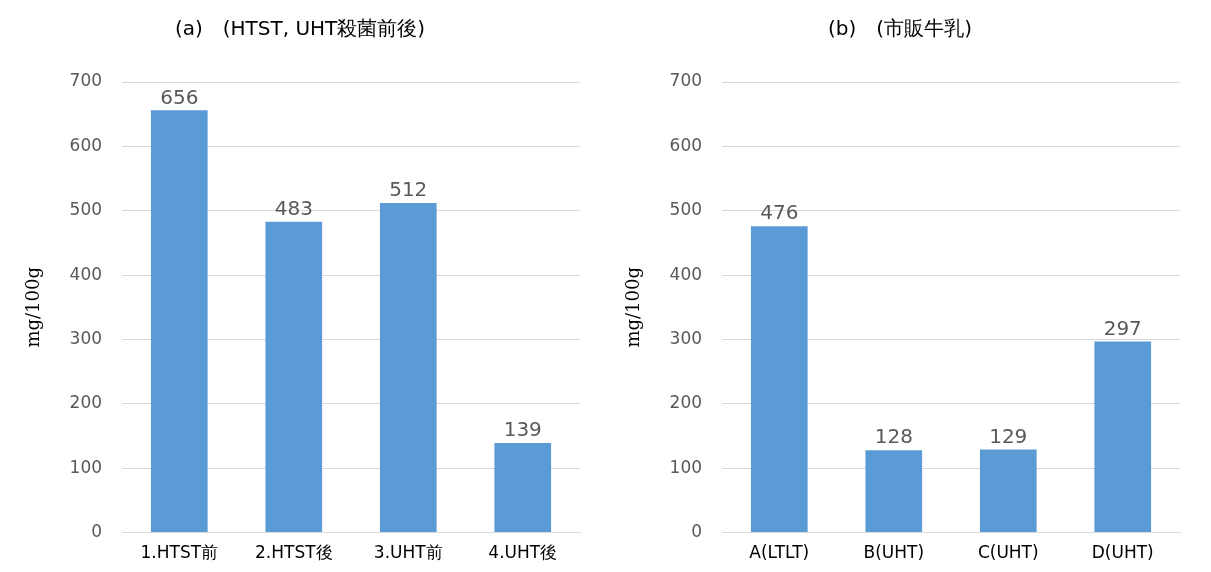  I want to click on x-tick-label: A(LTLT), so click(779, 552).